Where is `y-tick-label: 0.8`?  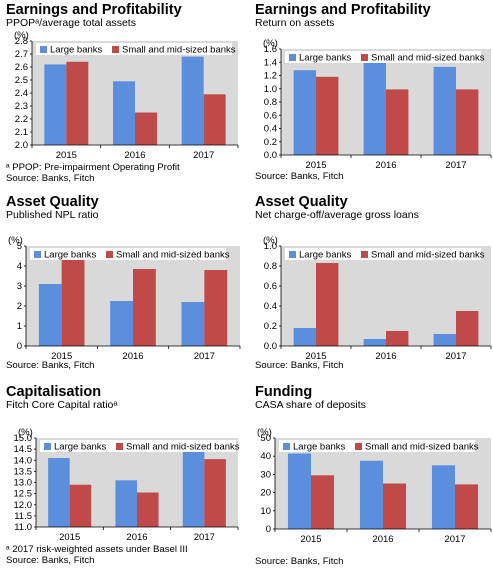 y-tick-label: 0.8 is located at coordinates (270, 266).